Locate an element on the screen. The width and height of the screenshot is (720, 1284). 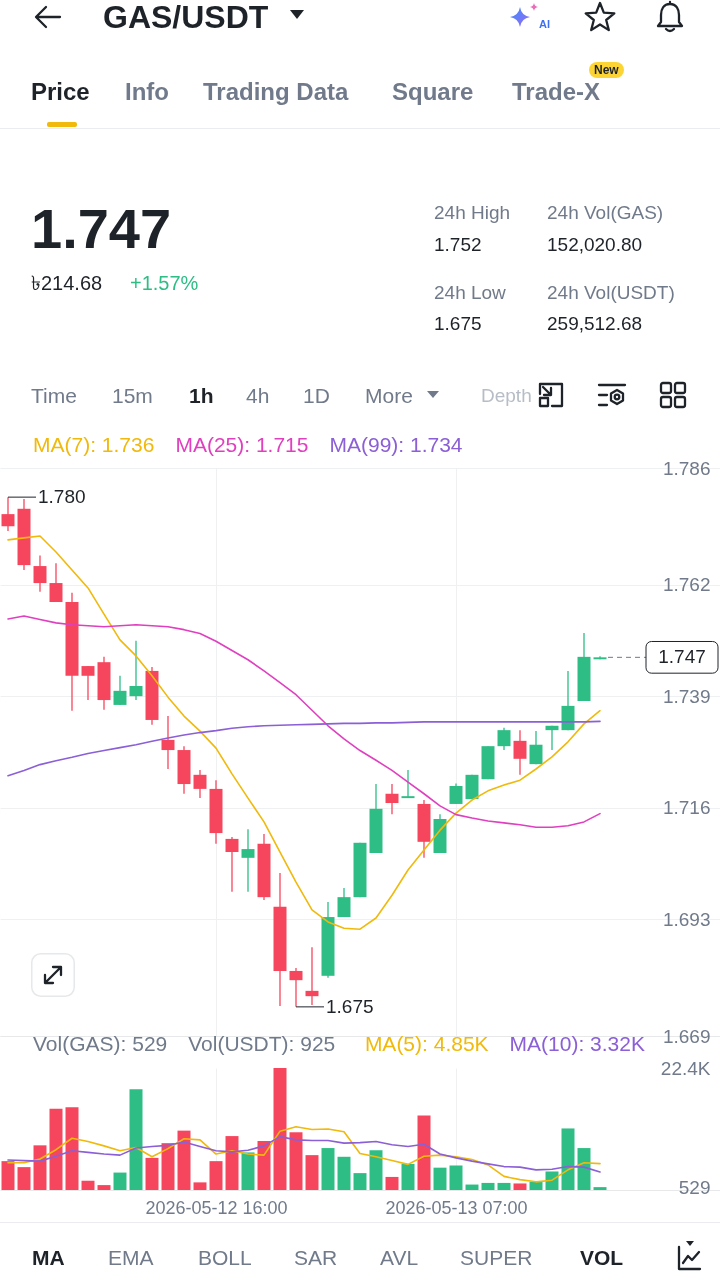
text: Info is located at coordinates (147, 91).